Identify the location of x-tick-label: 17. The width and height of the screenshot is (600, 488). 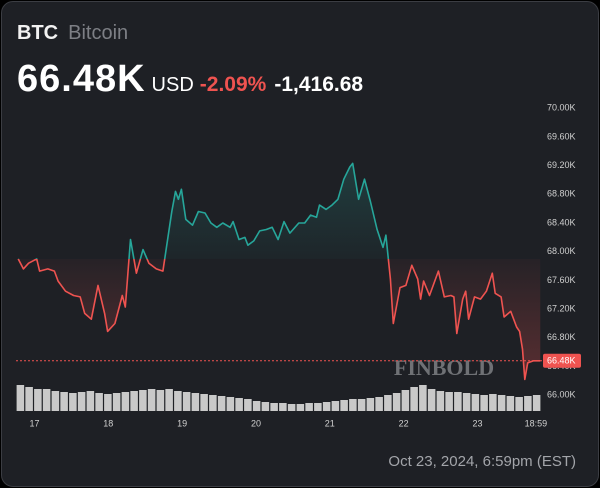
(34, 423).